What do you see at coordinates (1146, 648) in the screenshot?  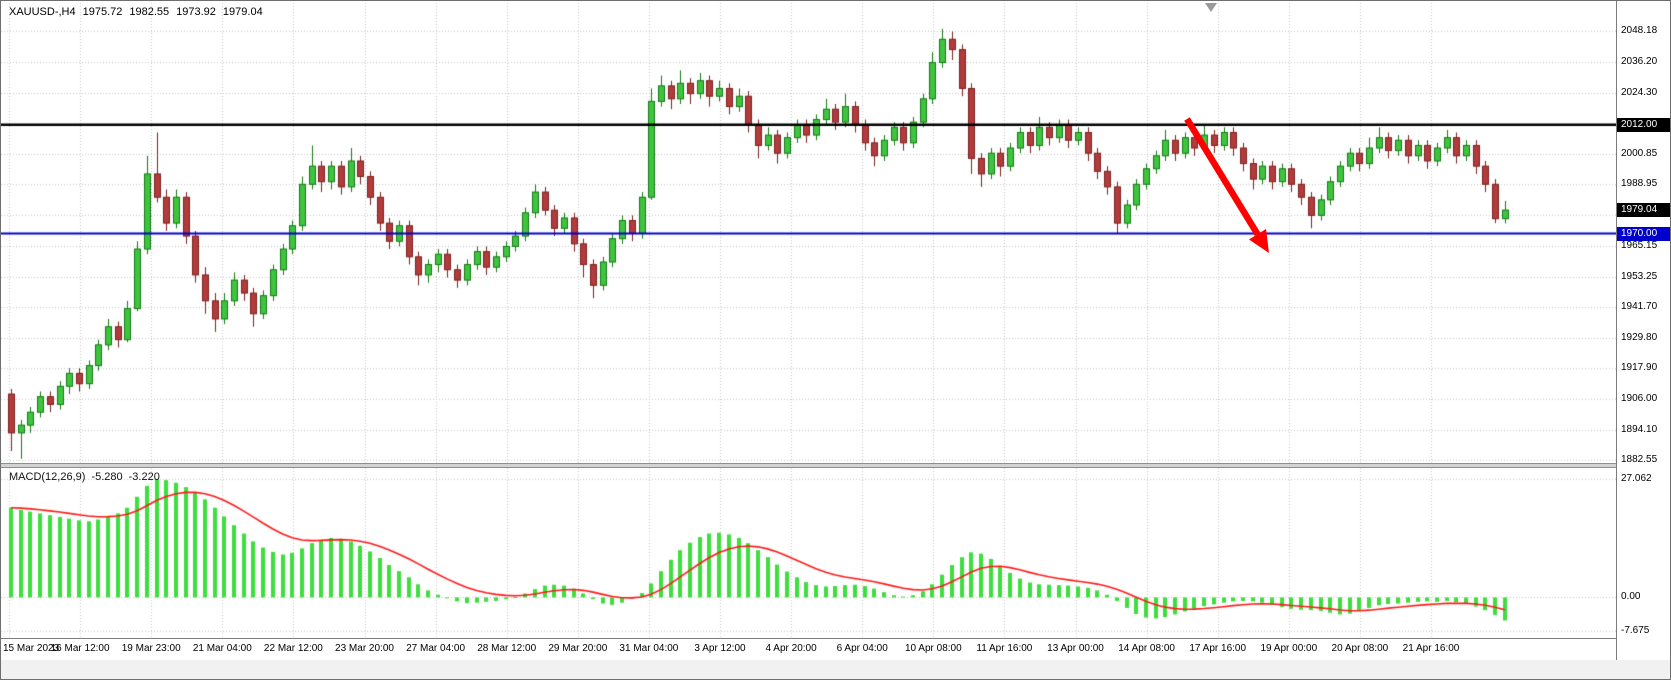 I see `time-axis-label: 14 Apr 08:00` at bounding box center [1146, 648].